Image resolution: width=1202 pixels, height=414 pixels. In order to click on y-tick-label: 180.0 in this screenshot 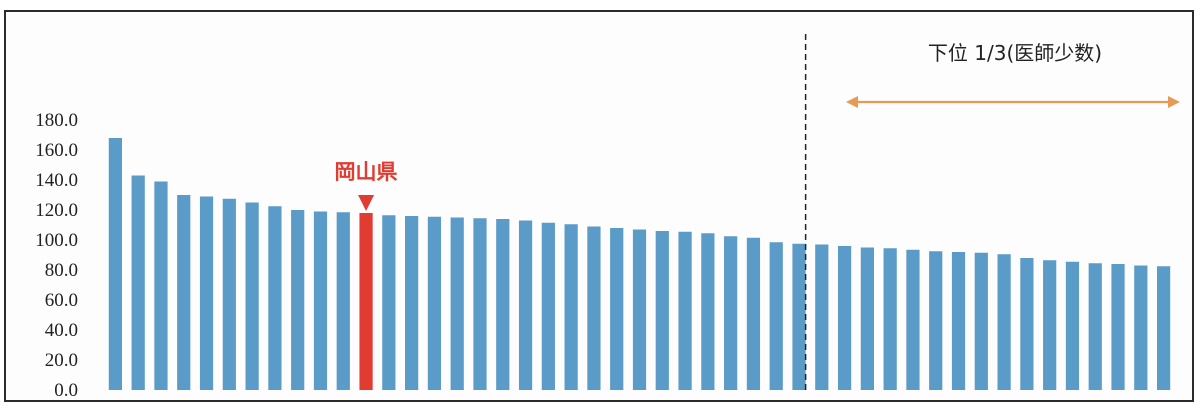, I will do `click(56, 120)`.